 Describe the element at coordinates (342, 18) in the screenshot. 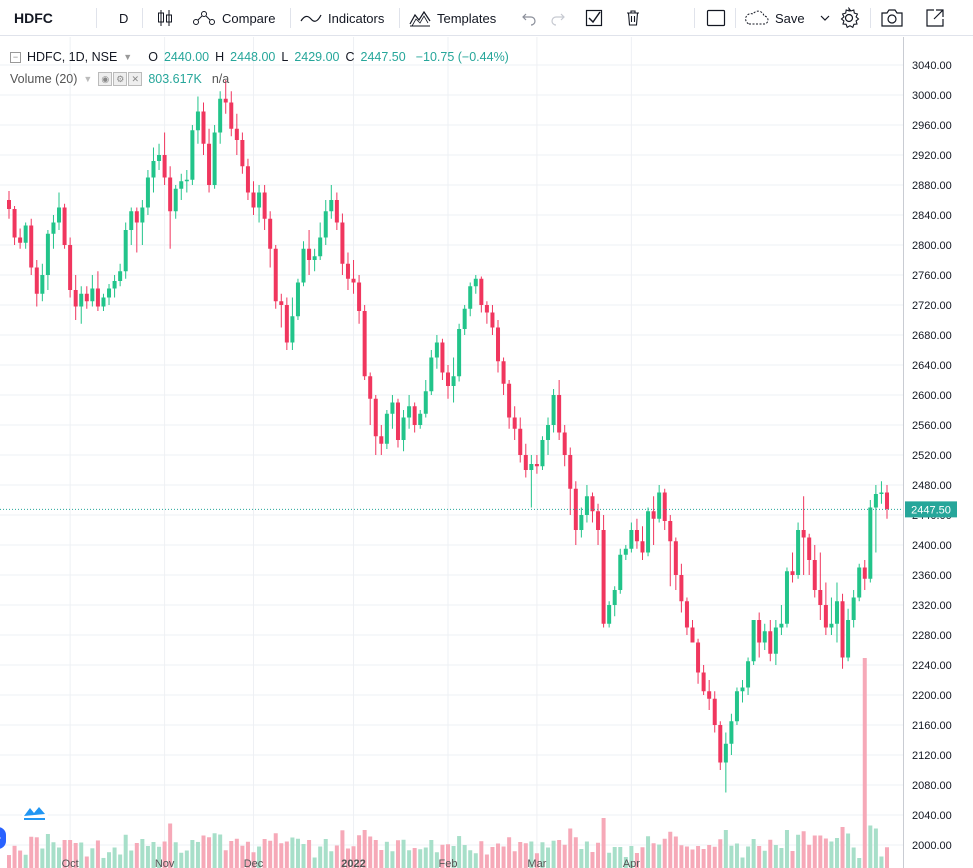

I see `indicators-button: Indicators` at that location.